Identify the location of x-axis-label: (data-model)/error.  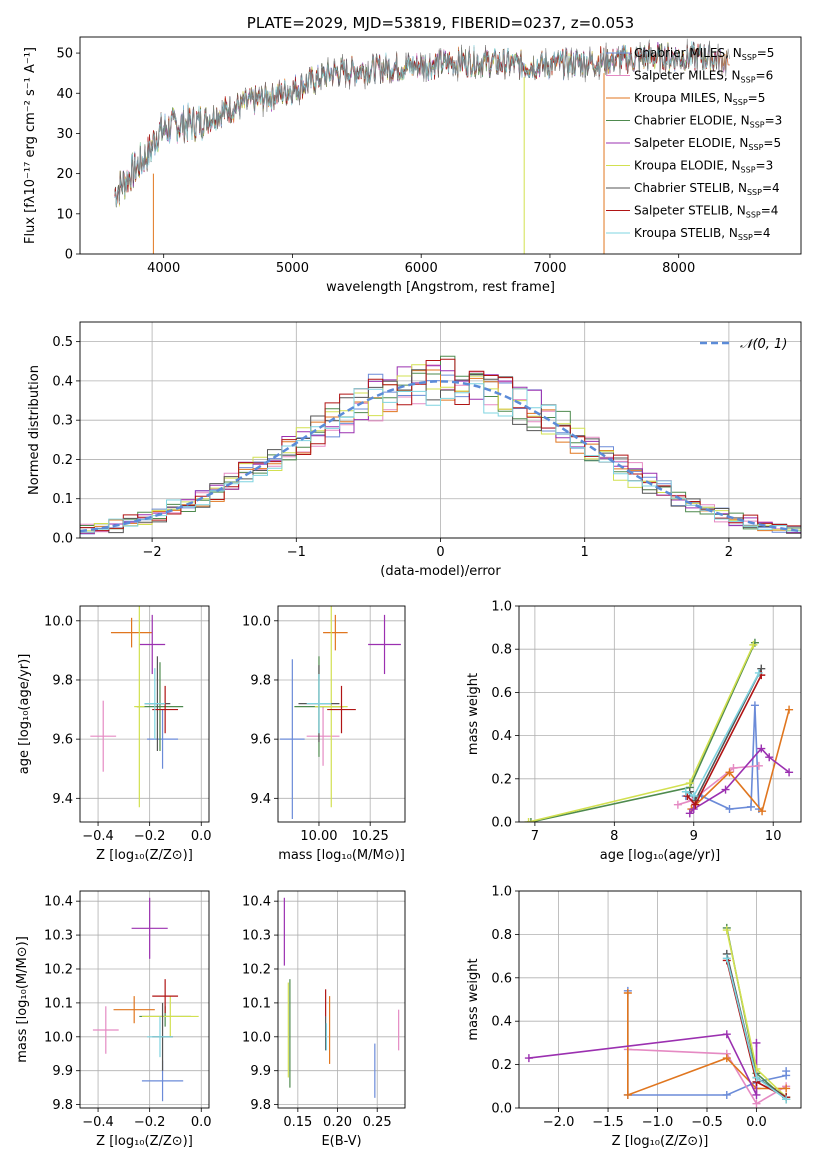
(440, 571).